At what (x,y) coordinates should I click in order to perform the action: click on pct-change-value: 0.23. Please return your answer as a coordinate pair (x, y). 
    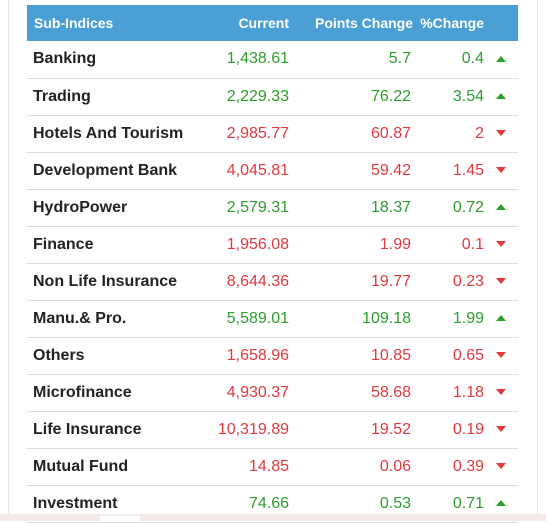
    Looking at the image, I should click on (468, 281).